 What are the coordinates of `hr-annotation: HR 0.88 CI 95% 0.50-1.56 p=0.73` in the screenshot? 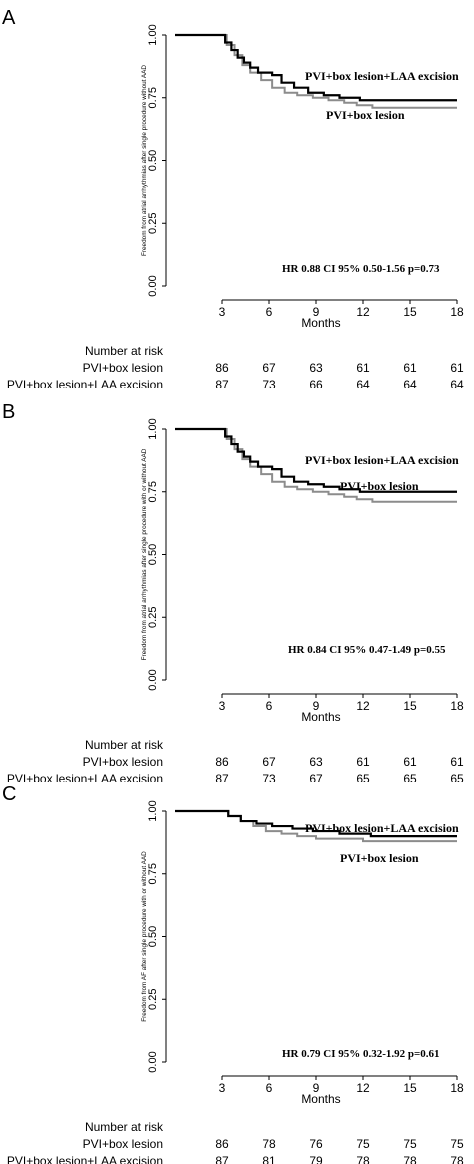 It's located at (361, 269).